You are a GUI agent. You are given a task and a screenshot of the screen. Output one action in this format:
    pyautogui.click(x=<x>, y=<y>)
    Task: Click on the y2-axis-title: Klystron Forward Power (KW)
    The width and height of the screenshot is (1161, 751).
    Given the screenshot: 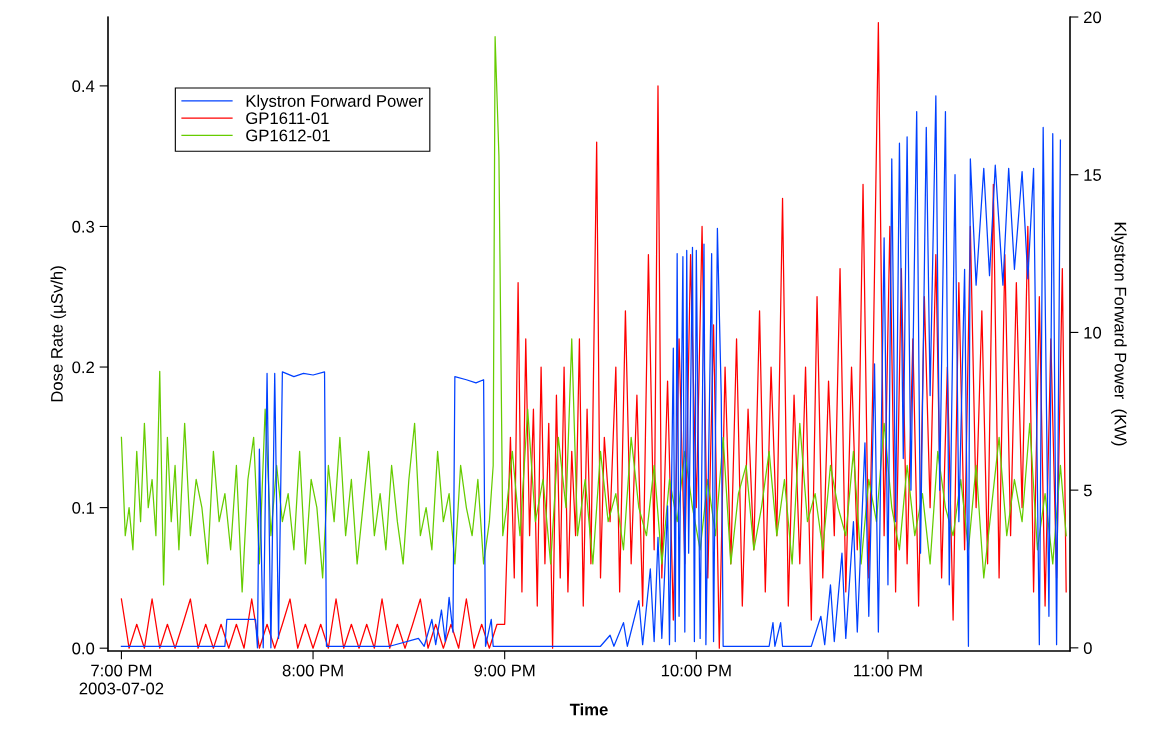 What is the action you would take?
    pyautogui.click(x=1119, y=334)
    